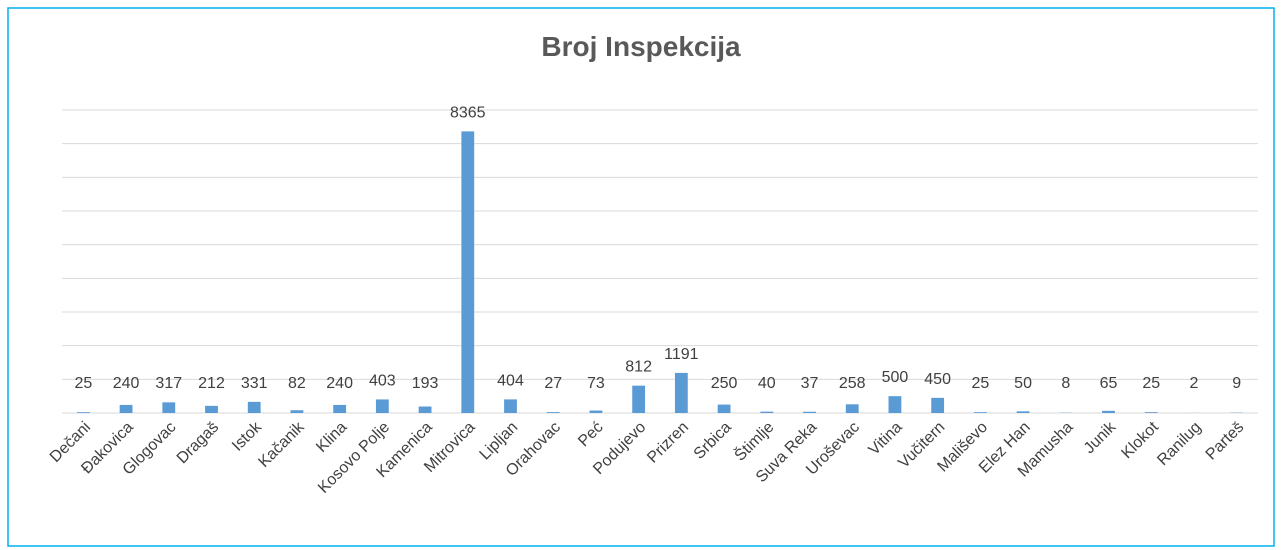 This screenshot has width=1282, height=550. Describe the element at coordinates (937, 379) in the screenshot. I see `data-label: 450` at that location.